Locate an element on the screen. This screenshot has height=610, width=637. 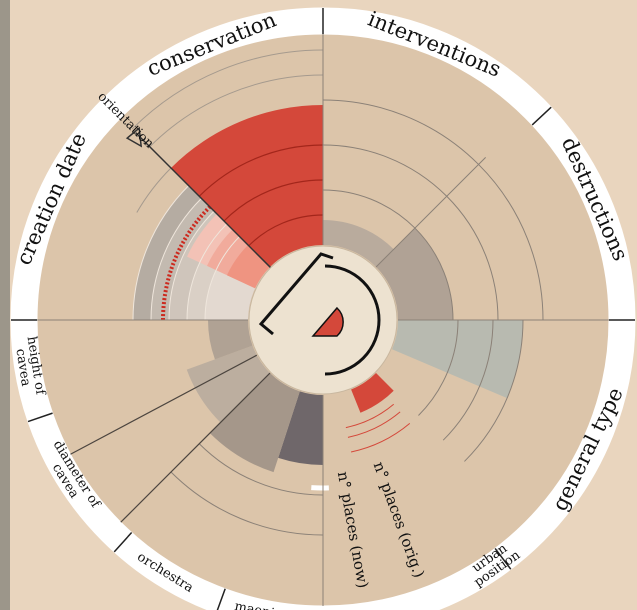
creation-highlight is located at coordinates (248, 267).